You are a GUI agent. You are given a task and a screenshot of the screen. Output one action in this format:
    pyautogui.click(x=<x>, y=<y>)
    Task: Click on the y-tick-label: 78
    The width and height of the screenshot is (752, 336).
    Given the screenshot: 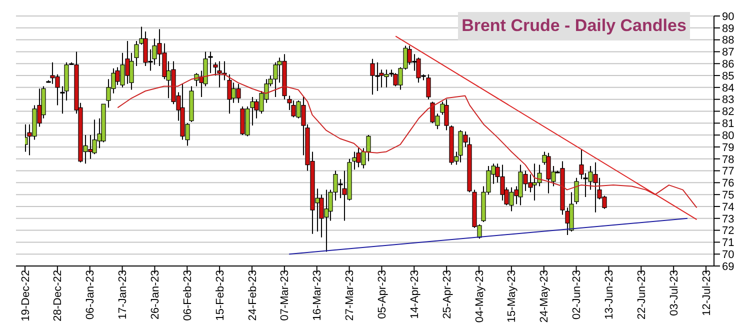 What is the action you would take?
    pyautogui.click(x=728, y=160)
    